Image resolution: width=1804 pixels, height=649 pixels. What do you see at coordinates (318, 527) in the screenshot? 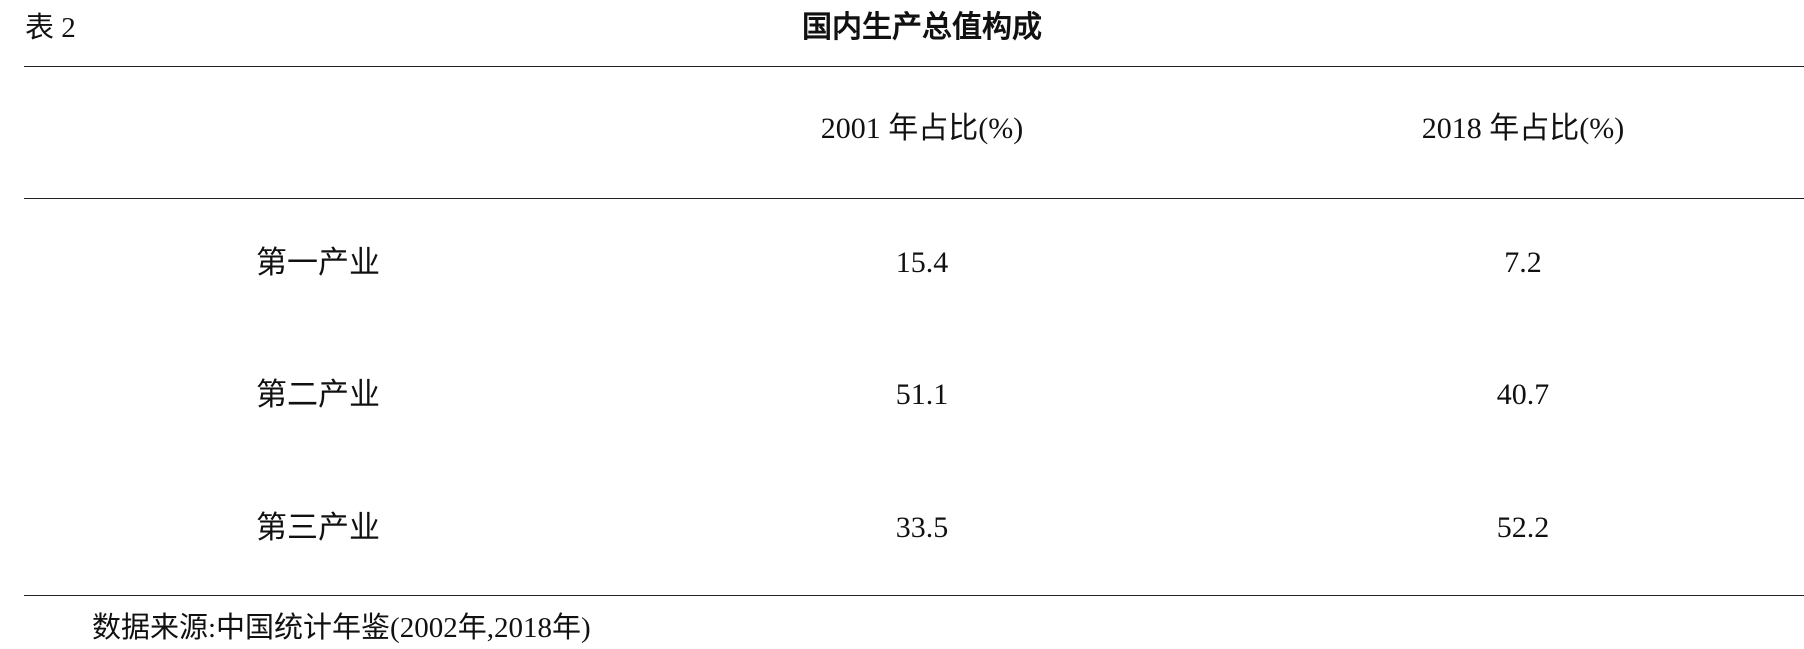
I see `row-label: 第三产业` at bounding box center [318, 527].